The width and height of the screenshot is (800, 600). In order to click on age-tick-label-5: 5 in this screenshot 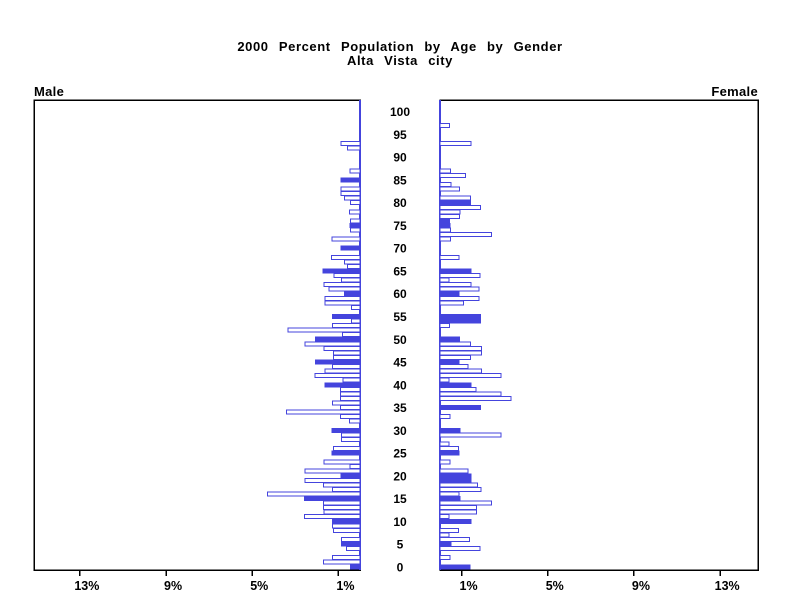, I will do `click(400, 545)`.